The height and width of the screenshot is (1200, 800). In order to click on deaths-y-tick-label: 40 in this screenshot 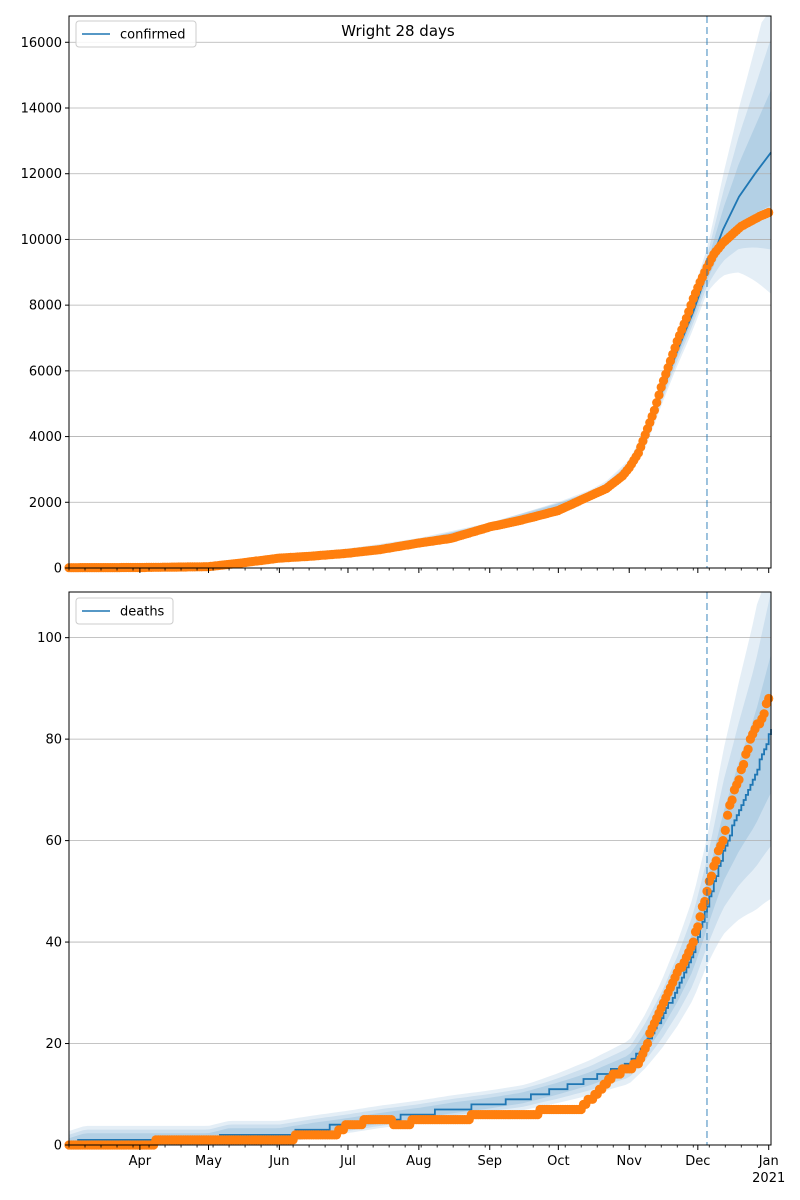, I will do `click(53, 943)`.